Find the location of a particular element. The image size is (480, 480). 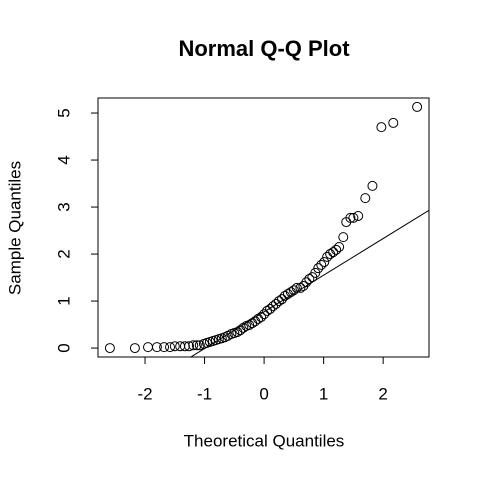

x-tick-label: 1 is located at coordinates (323, 393).